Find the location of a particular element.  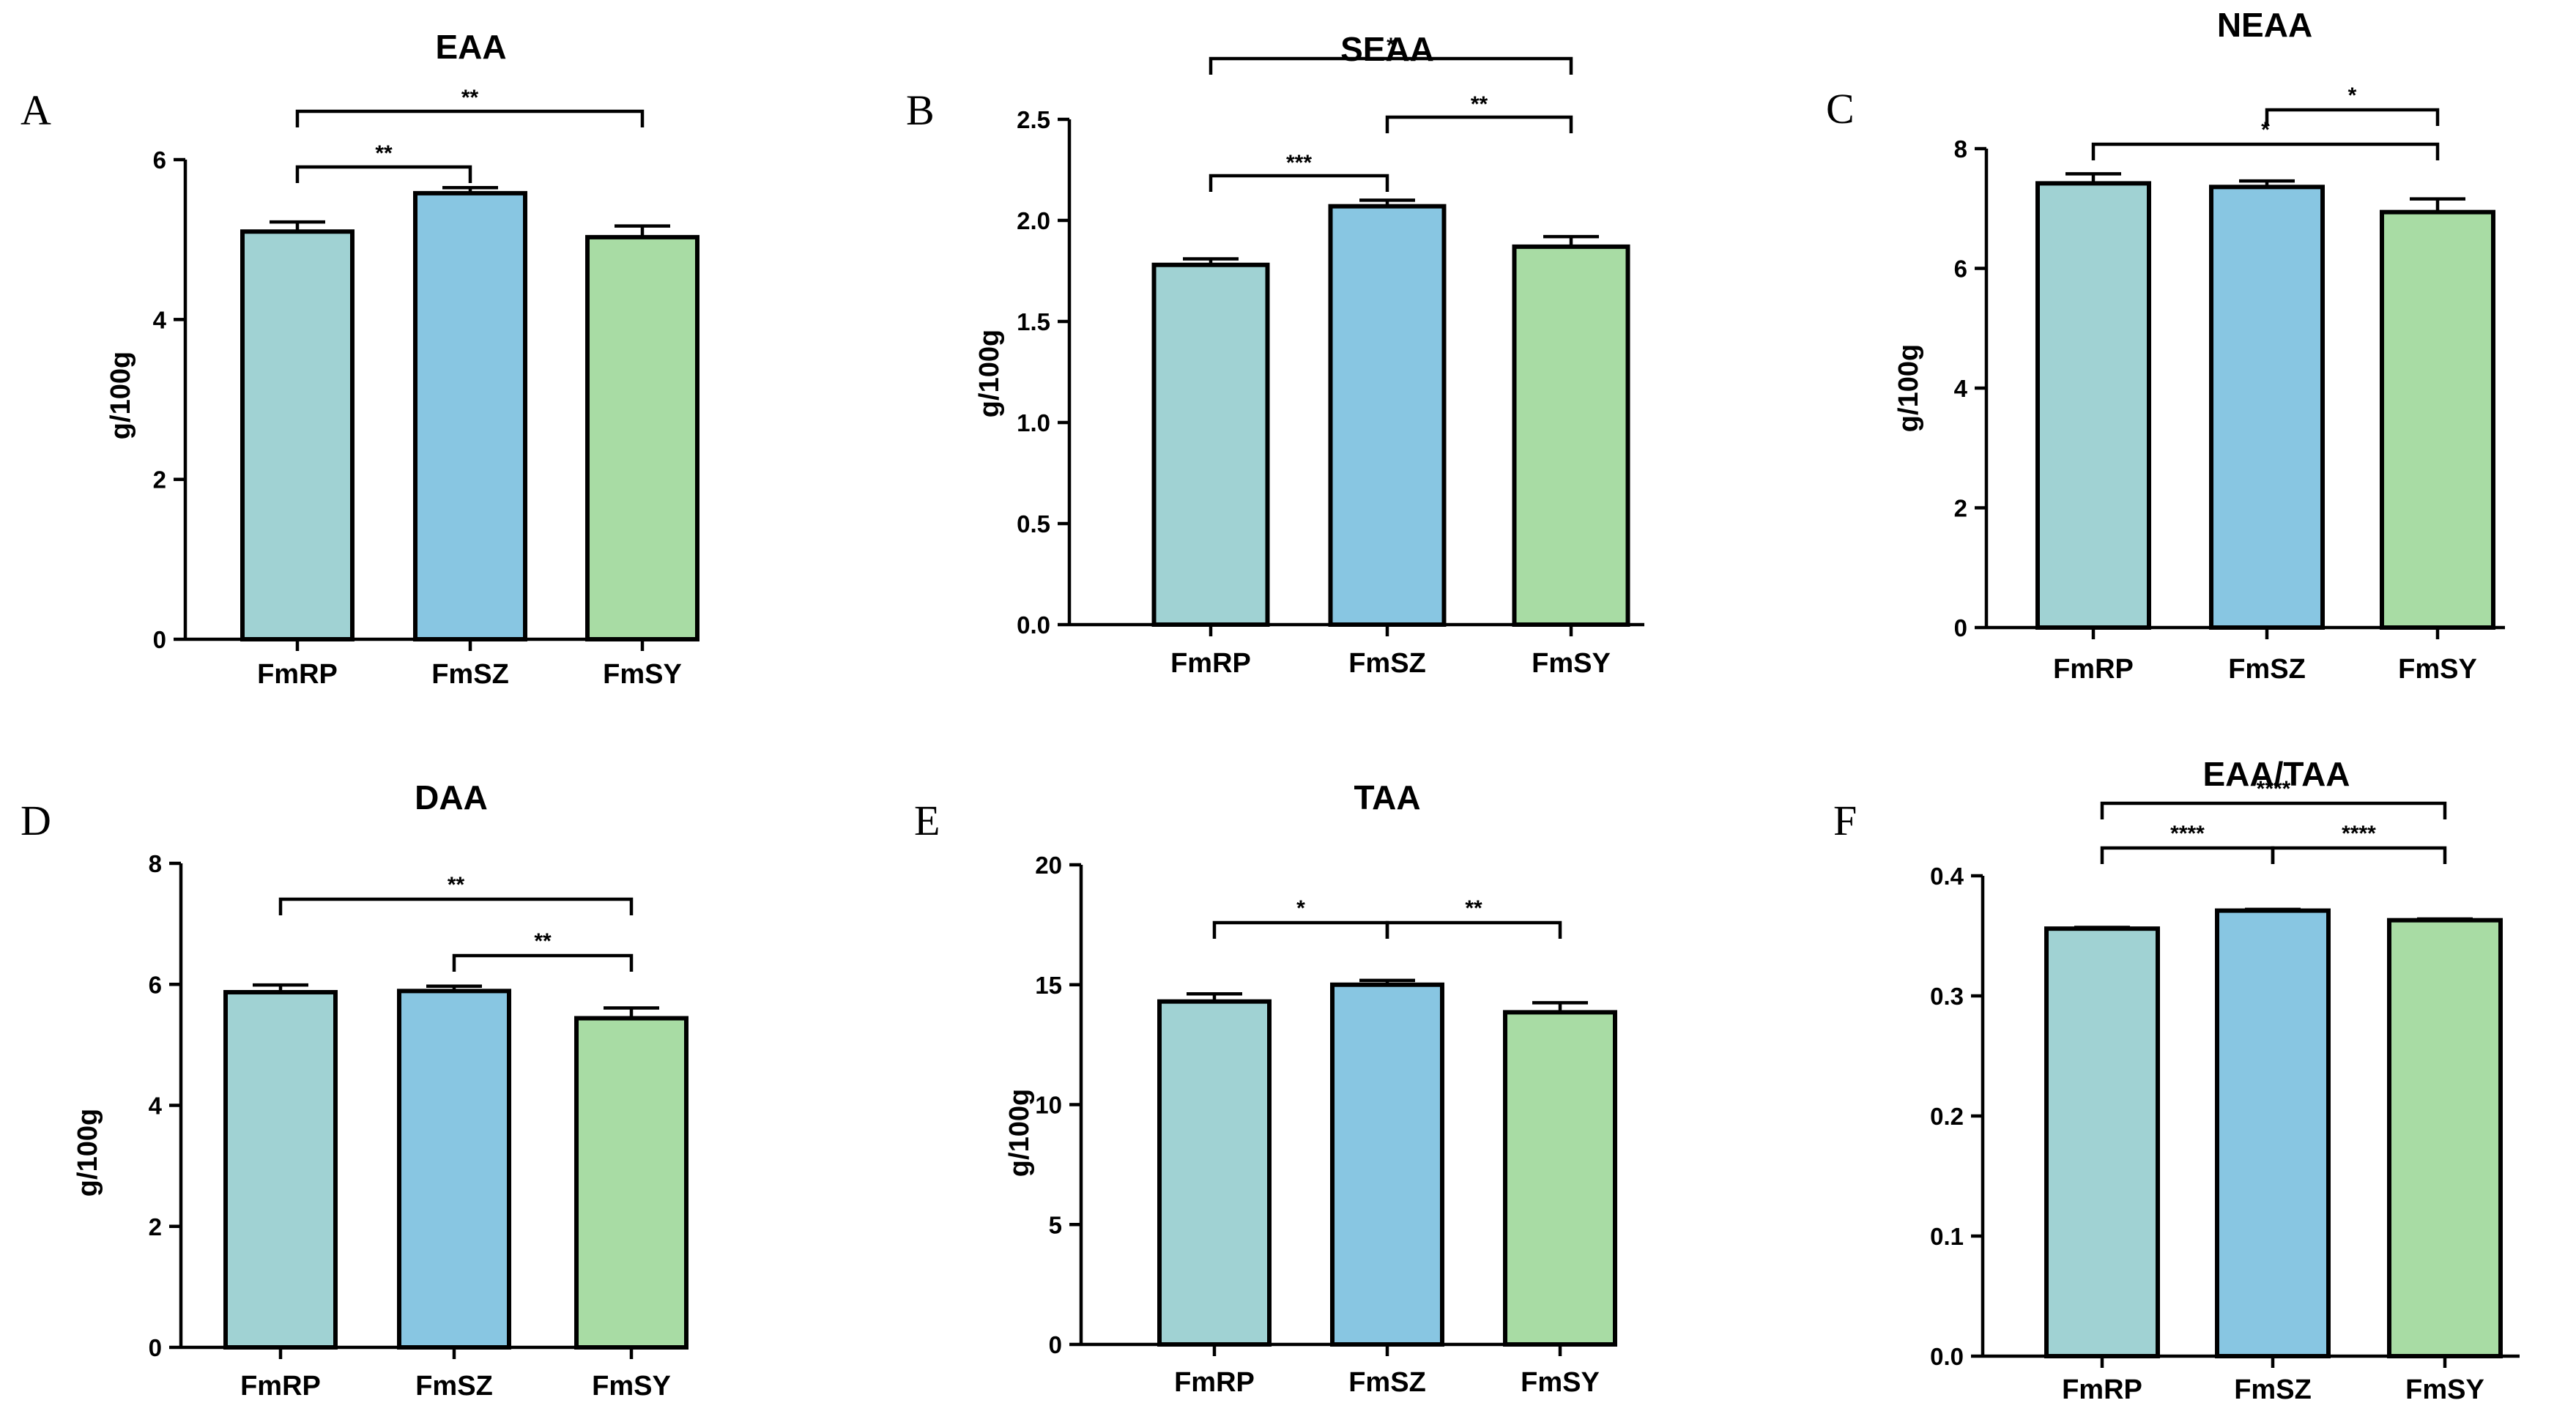

panel-d: D DAA g/100g 0 2 4 6 8 ** ** FmRP FmSZ FmSY is located at coordinates (354, 1090).